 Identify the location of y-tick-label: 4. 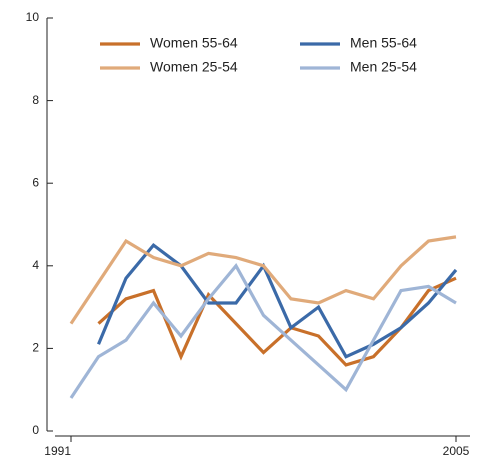
(35, 265).